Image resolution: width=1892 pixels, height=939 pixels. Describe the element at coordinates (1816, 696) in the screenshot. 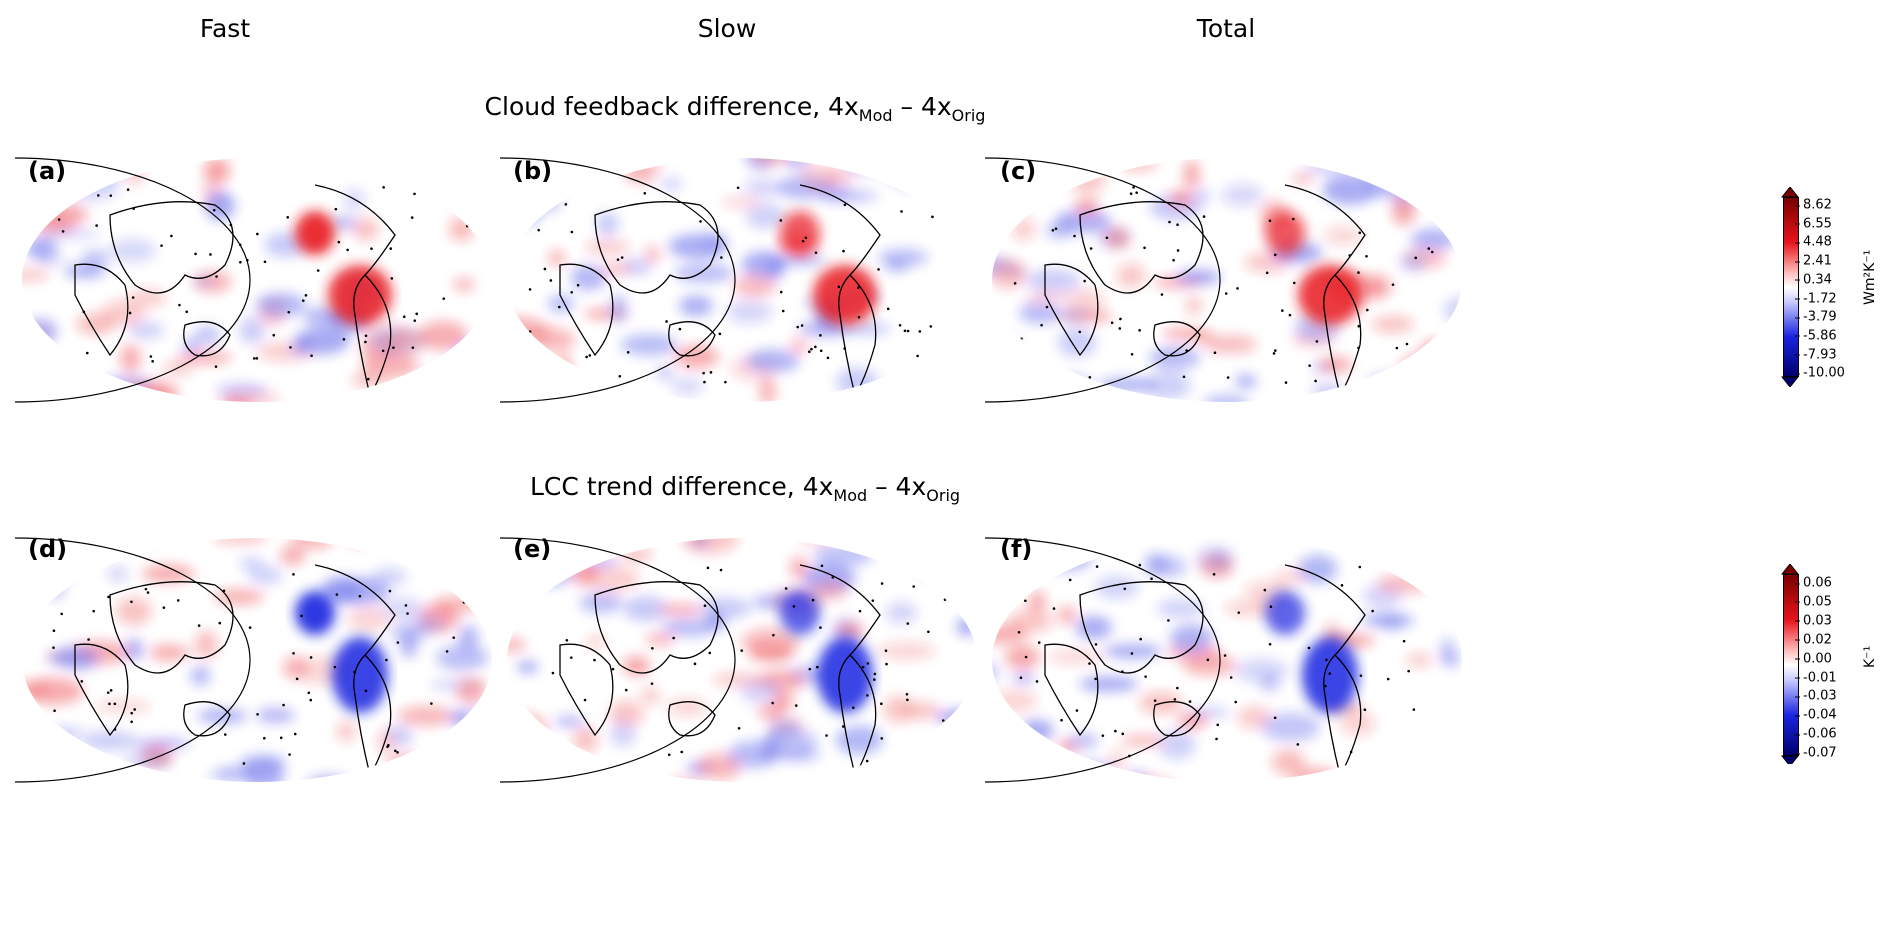

I see `colorbar-tick: -0.03` at that location.